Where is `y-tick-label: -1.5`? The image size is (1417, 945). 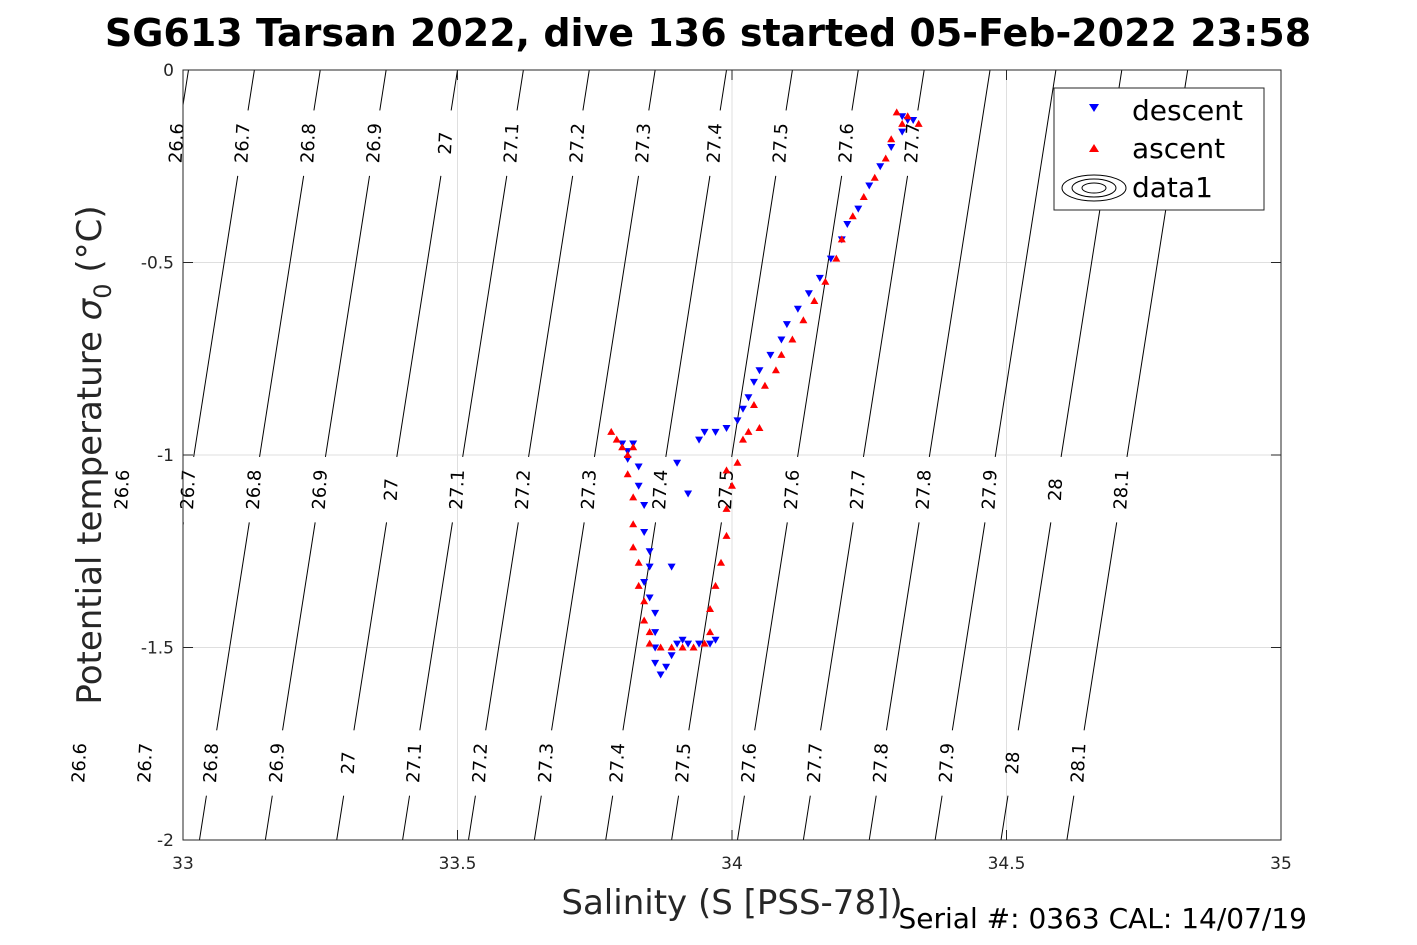
y-tick-label: -1.5 is located at coordinates (157, 649).